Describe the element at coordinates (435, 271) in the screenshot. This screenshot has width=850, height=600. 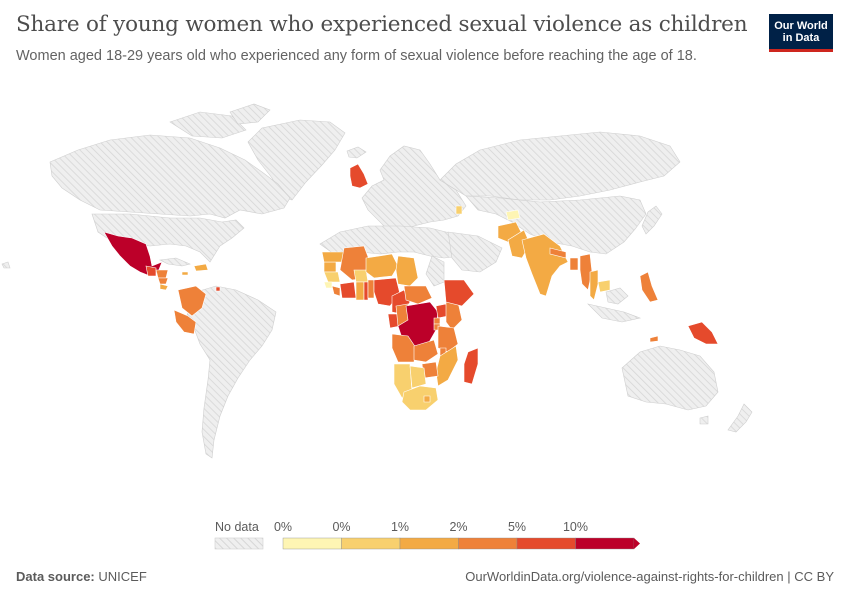
I see `land-sahel-gap` at that location.